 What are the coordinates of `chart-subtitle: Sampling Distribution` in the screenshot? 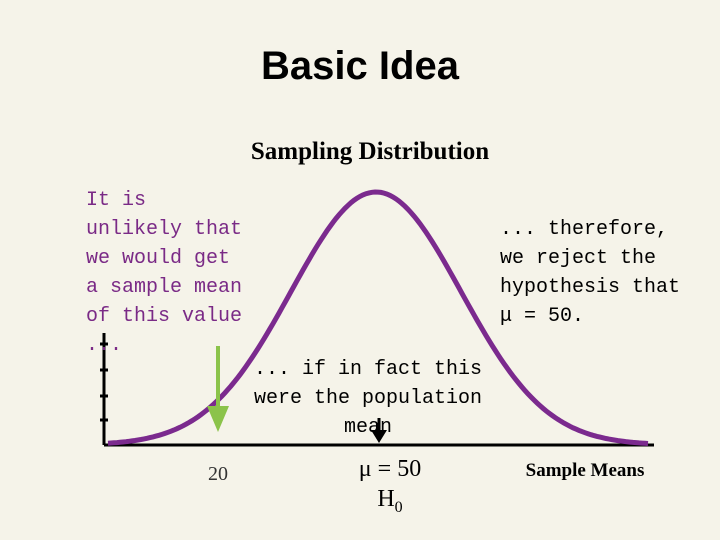 It's located at (370, 151).